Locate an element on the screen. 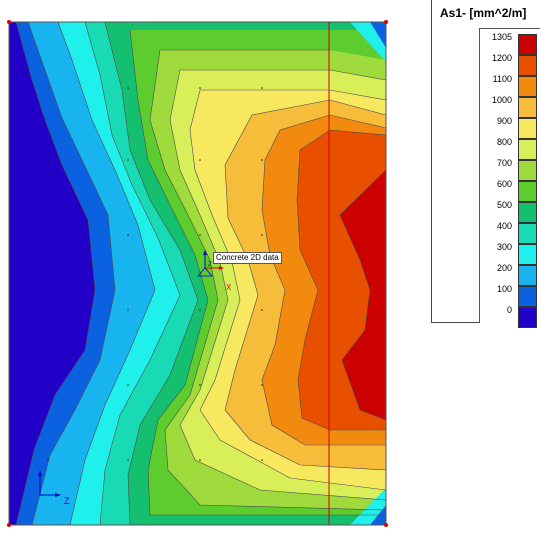  legend-label: 600 is located at coordinates (504, 184).